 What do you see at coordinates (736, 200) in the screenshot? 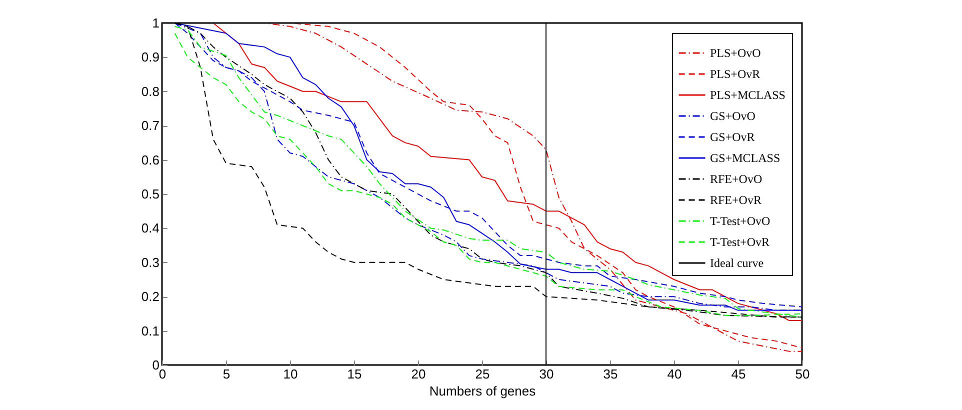
I see `legend-label: RFE+OvR` at bounding box center [736, 200].